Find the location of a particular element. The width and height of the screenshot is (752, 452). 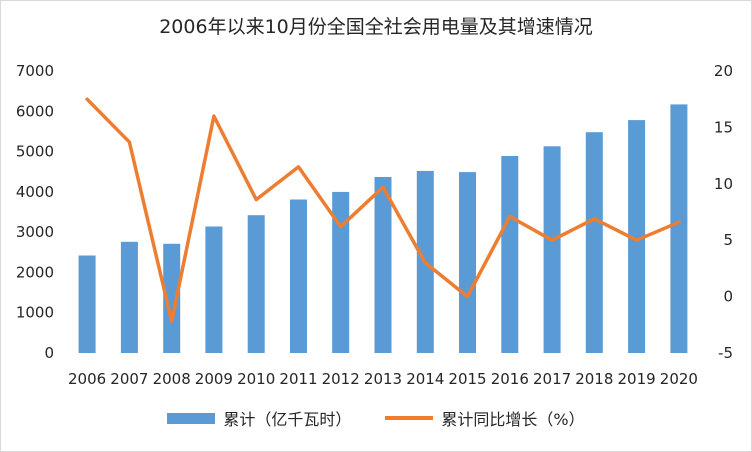

y-left-tick-label: 4000 is located at coordinates (35, 192).